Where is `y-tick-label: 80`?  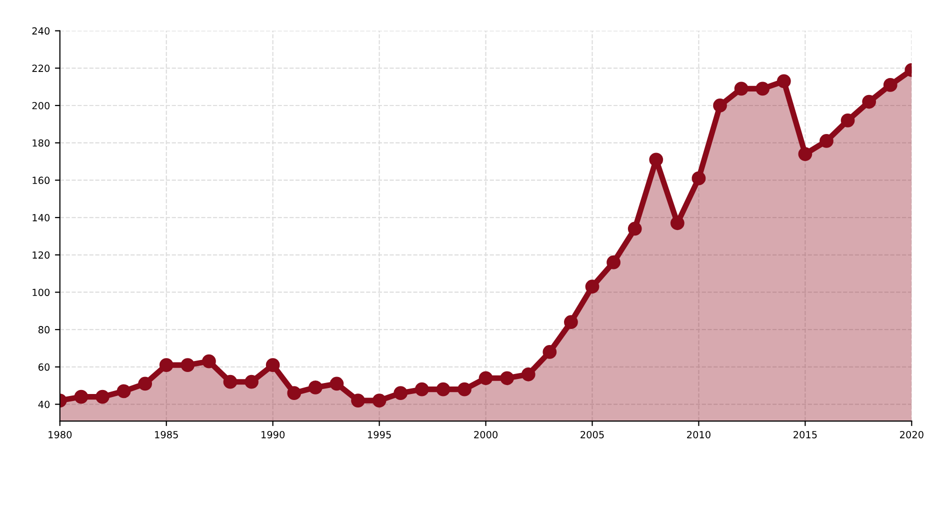
y-tick-label: 80 is located at coordinates (44, 330).